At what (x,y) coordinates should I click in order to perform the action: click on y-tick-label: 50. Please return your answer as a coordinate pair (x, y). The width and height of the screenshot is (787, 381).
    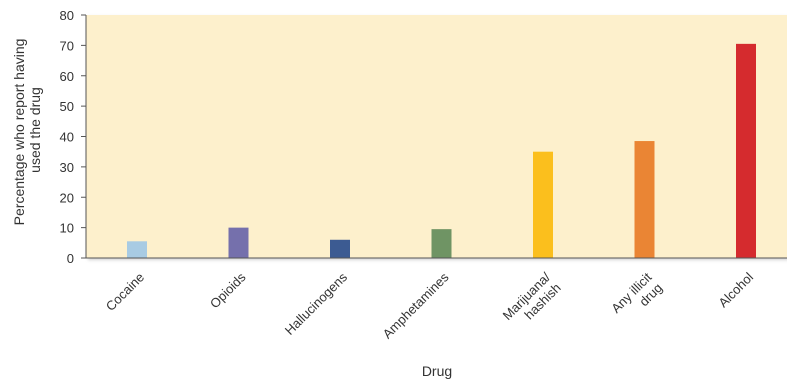
    Looking at the image, I should click on (67, 106).